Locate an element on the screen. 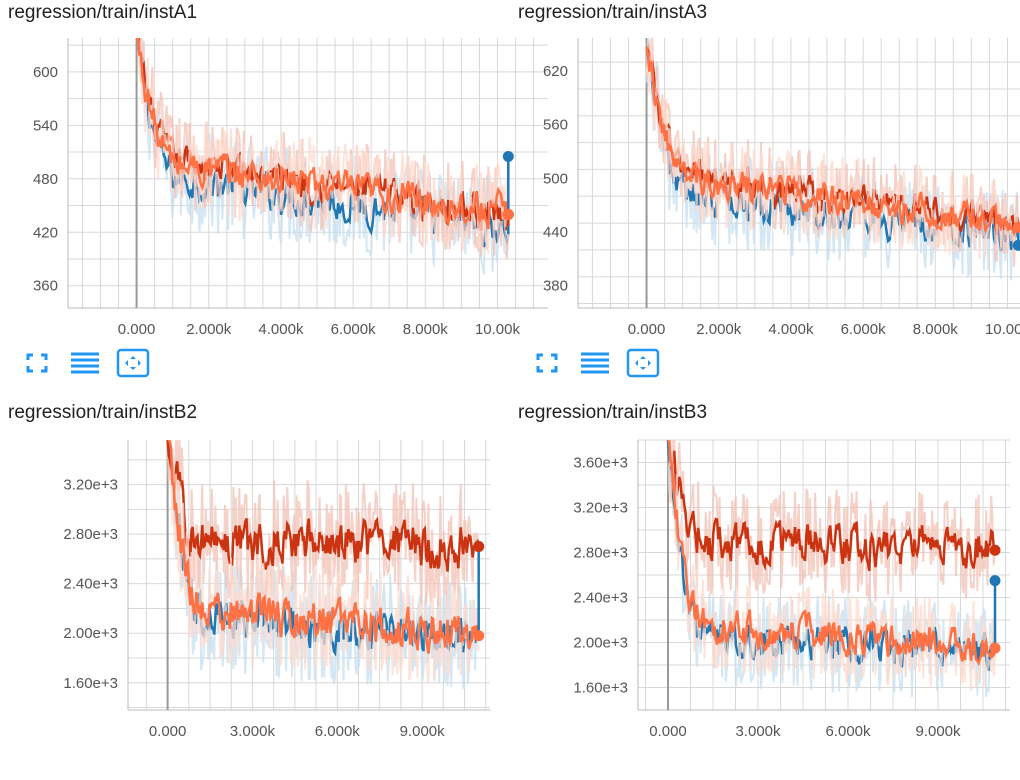 This screenshot has height=780, width=1020. y-tick-label: 560 is located at coordinates (555, 125).